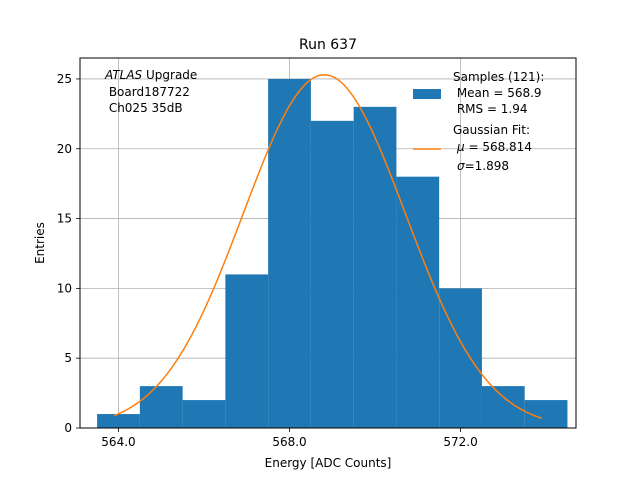 The height and width of the screenshot is (480, 640). Describe the element at coordinates (490, 109) in the screenshot. I see `legend-samples-rms: RMS = 1.94` at that location.